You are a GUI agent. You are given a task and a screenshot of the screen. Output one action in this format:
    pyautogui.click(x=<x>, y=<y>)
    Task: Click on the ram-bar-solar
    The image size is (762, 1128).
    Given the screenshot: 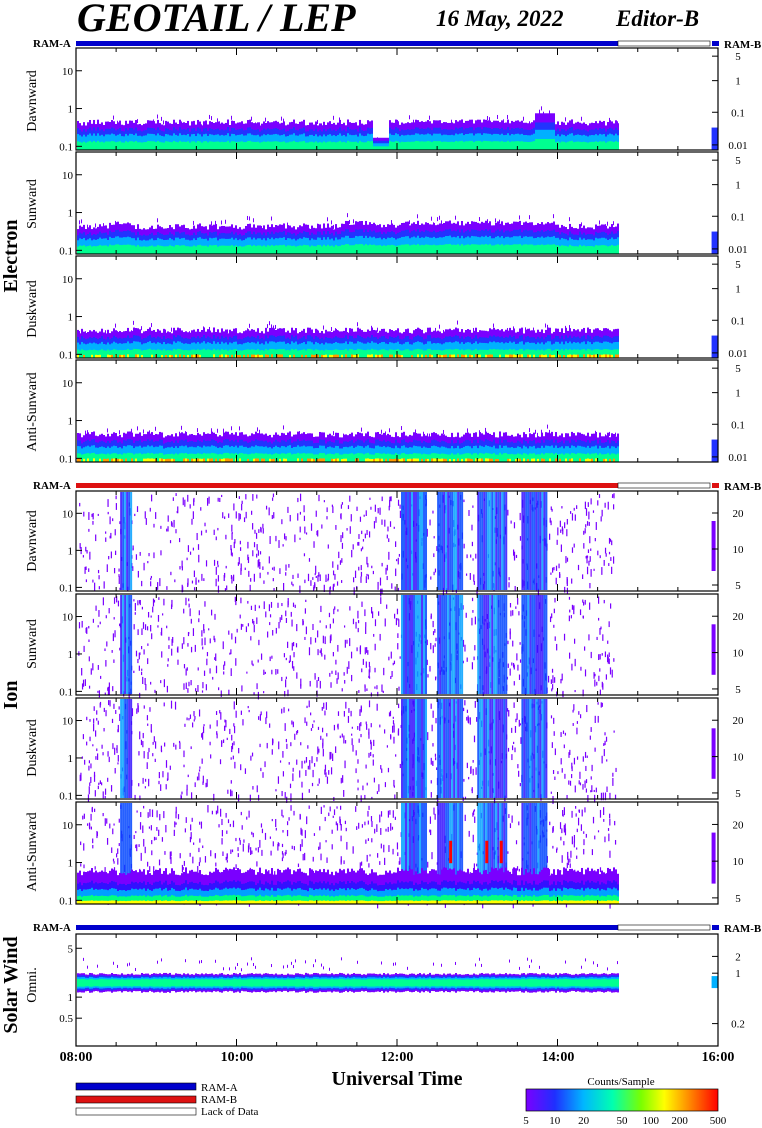 What is the action you would take?
    pyautogui.click(x=347, y=927)
    